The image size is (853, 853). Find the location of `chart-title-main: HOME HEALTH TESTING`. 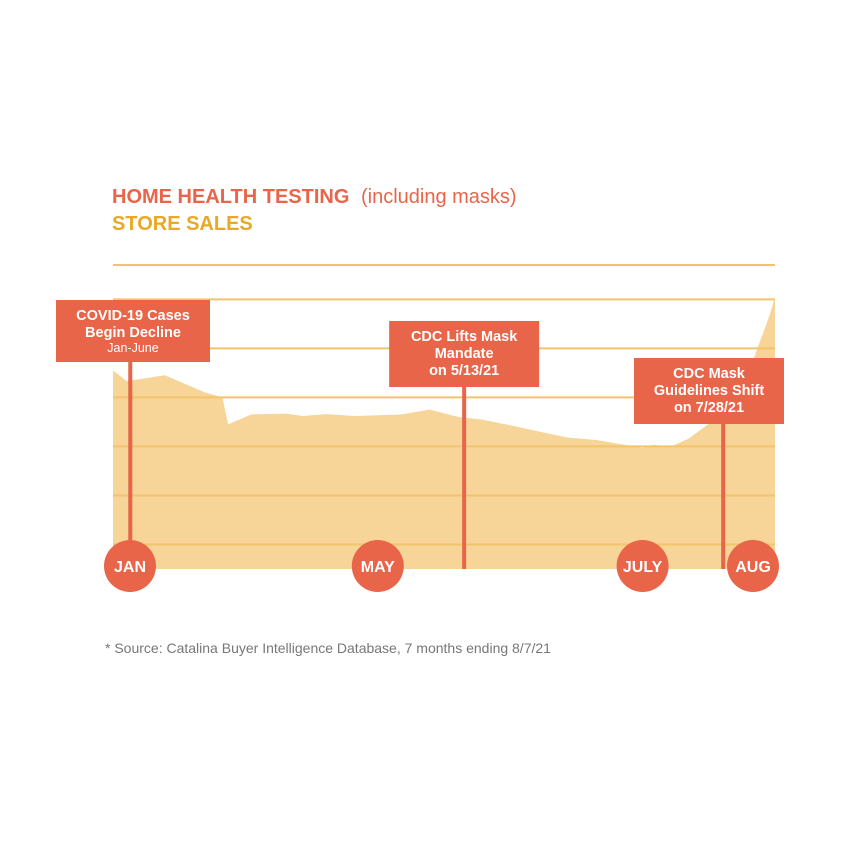

chart-title-main: HOME HEALTH TESTING is located at coordinates (230, 197).